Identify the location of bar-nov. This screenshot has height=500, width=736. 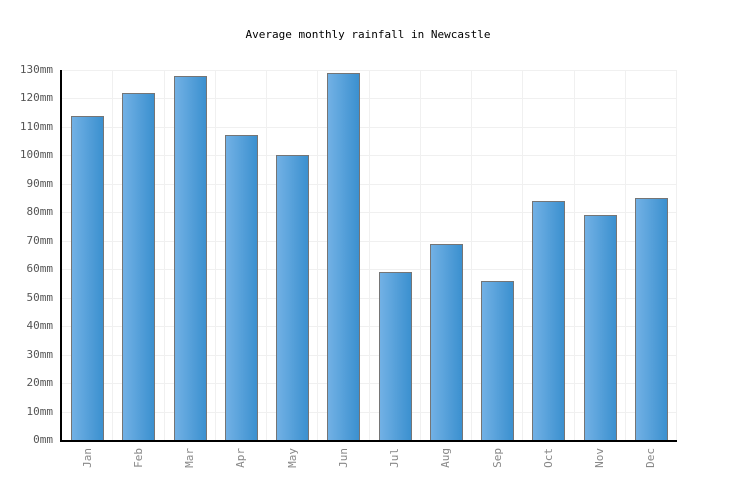
(600, 327).